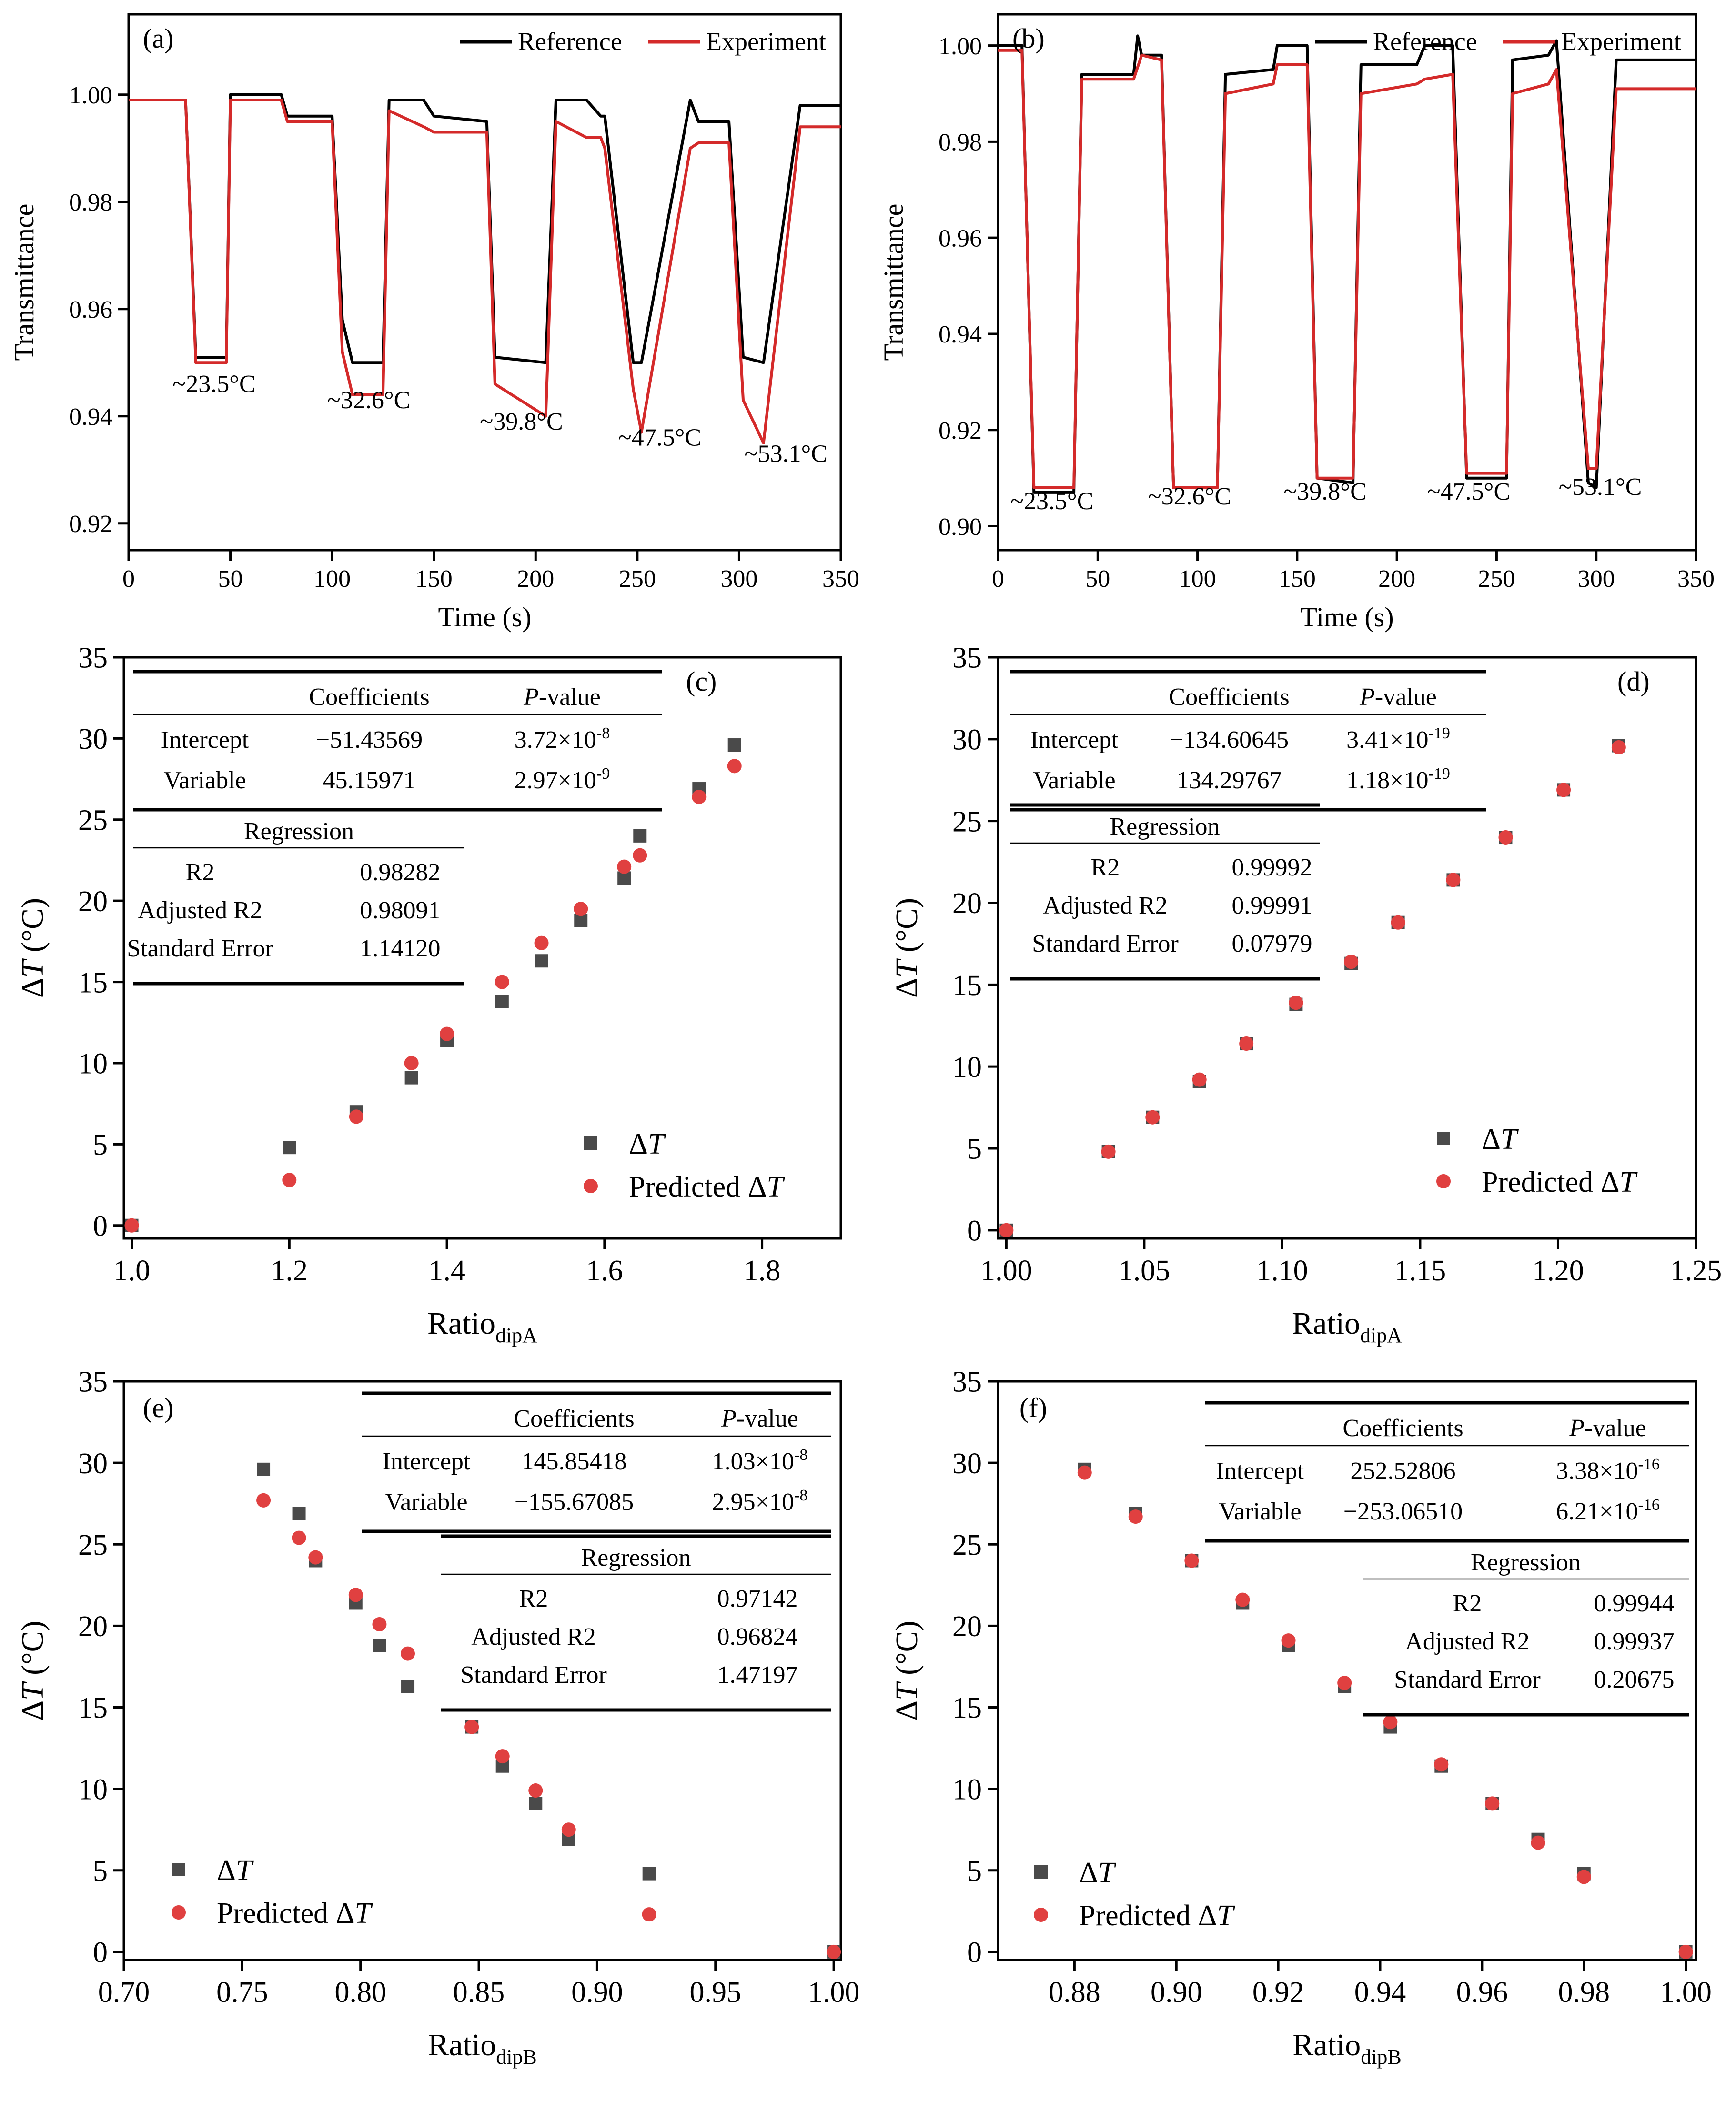 This screenshot has width=1736, height=2102. What do you see at coordinates (400, 873) in the screenshot?
I see `regression-cell: 0.98282` at bounding box center [400, 873].